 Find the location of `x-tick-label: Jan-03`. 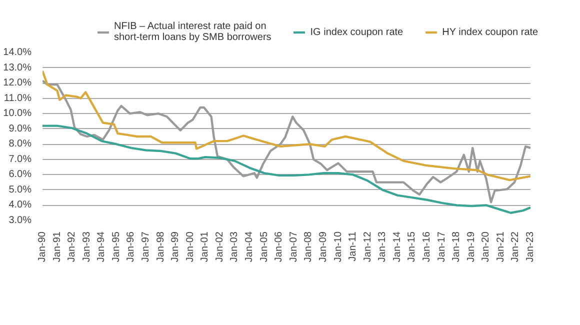

x-tick-label: Jan-03 is located at coordinates (234, 246).